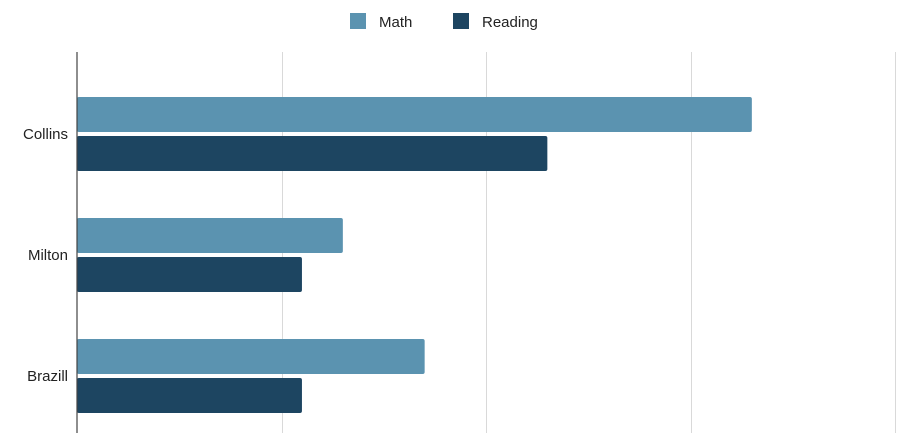  I want to click on legend-item-math: Math, so click(381, 22).